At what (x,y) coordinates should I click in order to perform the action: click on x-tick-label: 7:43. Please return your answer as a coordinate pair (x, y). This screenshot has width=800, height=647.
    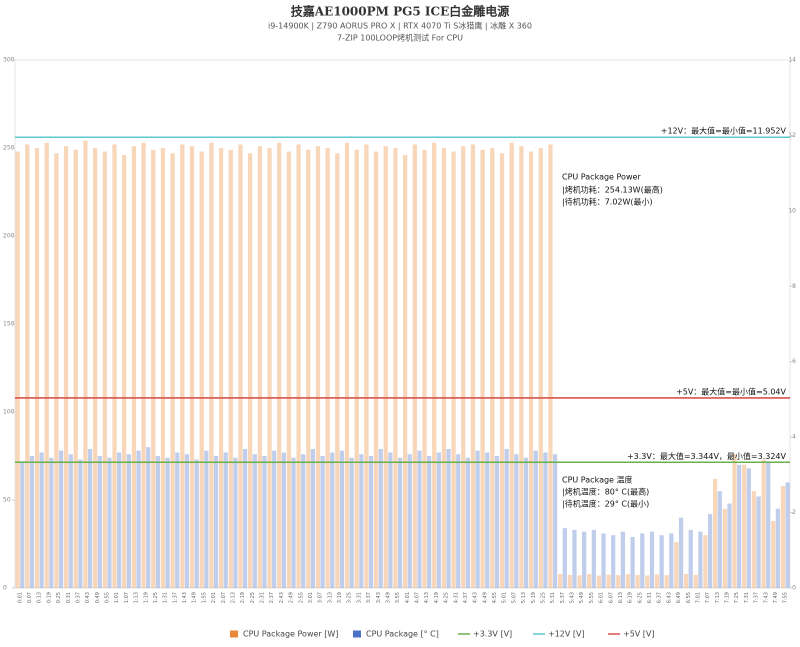
    Looking at the image, I should click on (766, 597).